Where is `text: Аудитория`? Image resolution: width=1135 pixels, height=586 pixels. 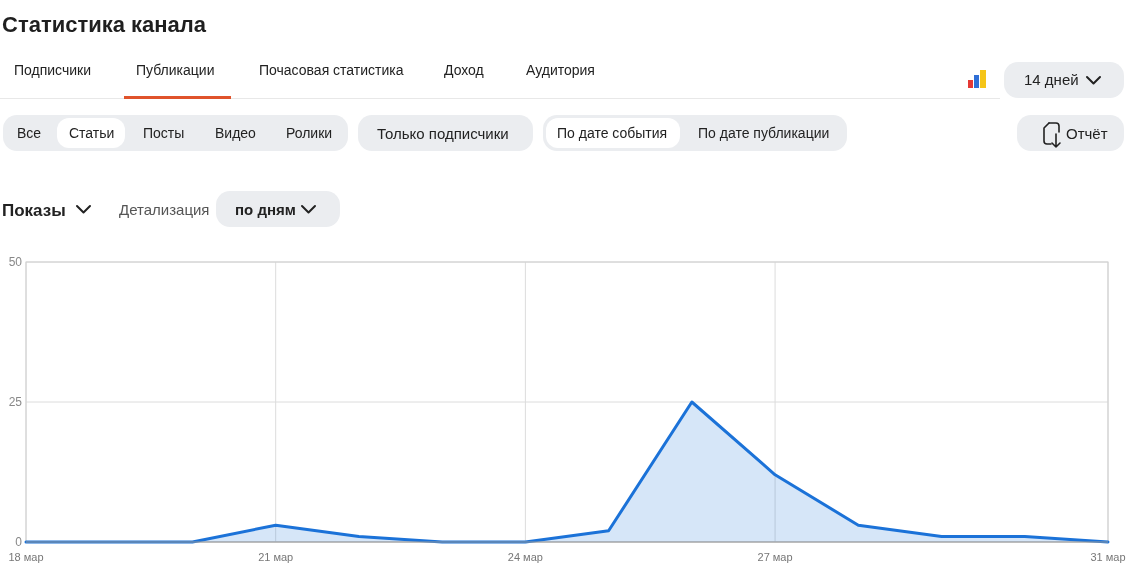 text: Аудитория is located at coordinates (560, 70).